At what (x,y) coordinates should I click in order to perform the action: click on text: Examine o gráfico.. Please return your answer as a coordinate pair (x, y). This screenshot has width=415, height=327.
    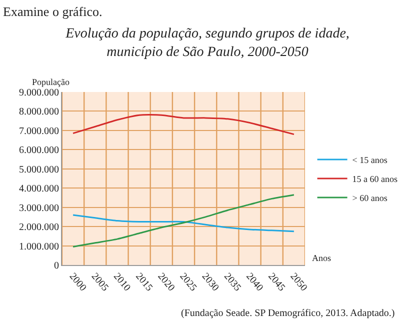
    Looking at the image, I should click on (52, 11).